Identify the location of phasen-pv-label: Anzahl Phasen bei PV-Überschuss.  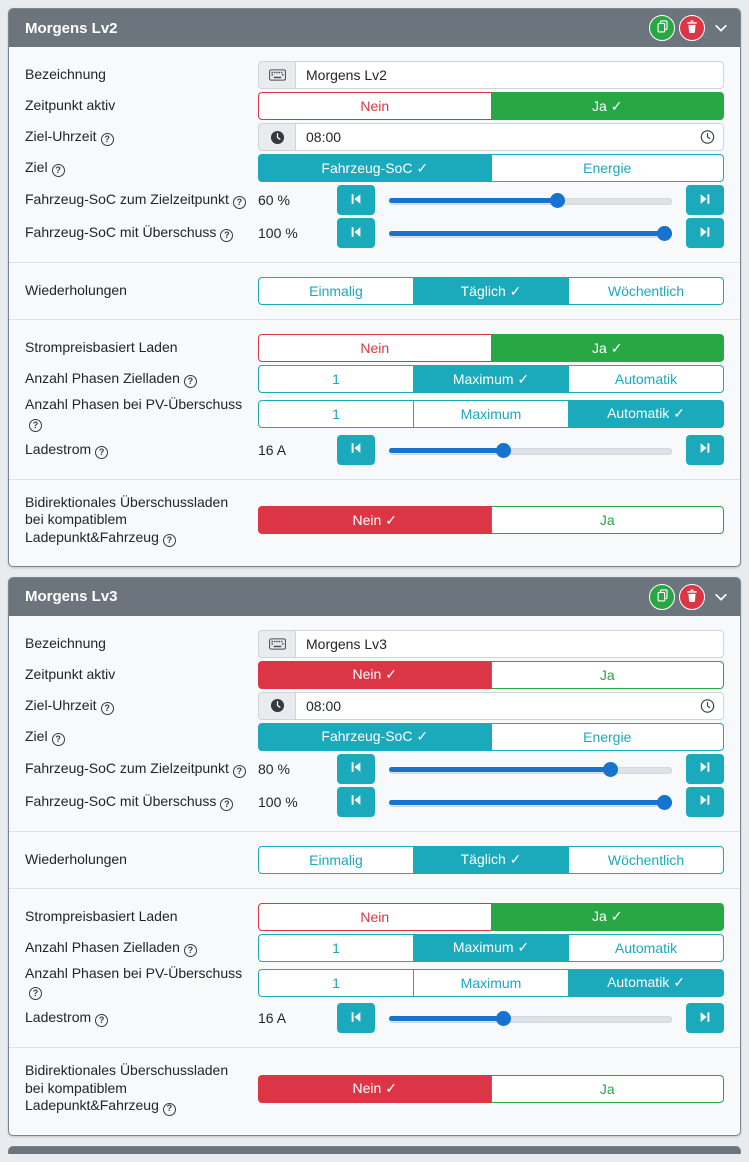
(134, 972).